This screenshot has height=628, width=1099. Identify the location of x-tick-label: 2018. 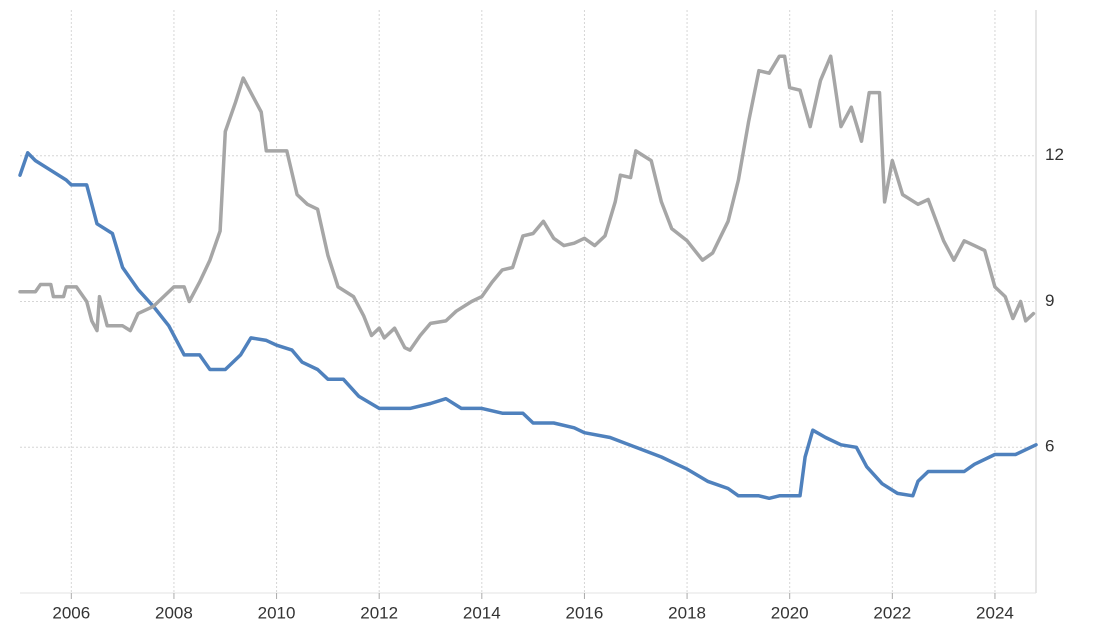
(687, 612).